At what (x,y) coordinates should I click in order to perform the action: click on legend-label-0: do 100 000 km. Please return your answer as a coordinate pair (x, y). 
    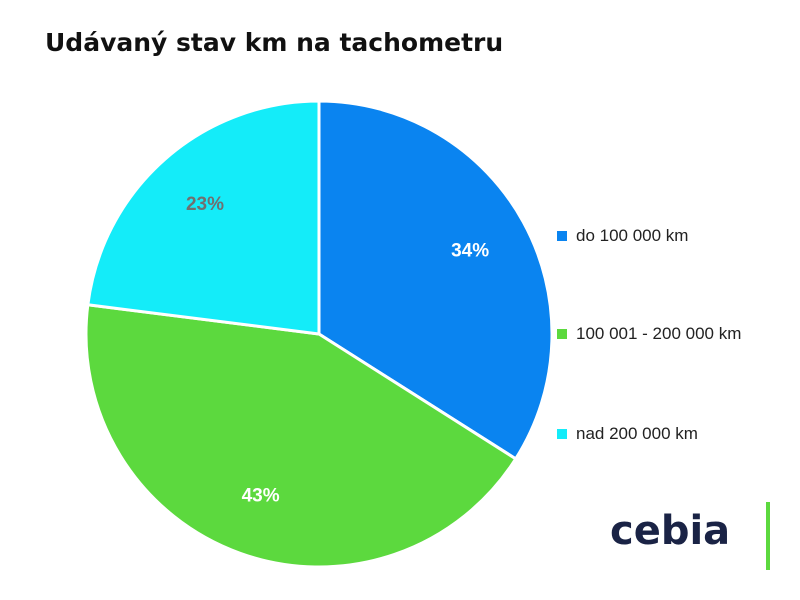
    Looking at the image, I should click on (632, 235).